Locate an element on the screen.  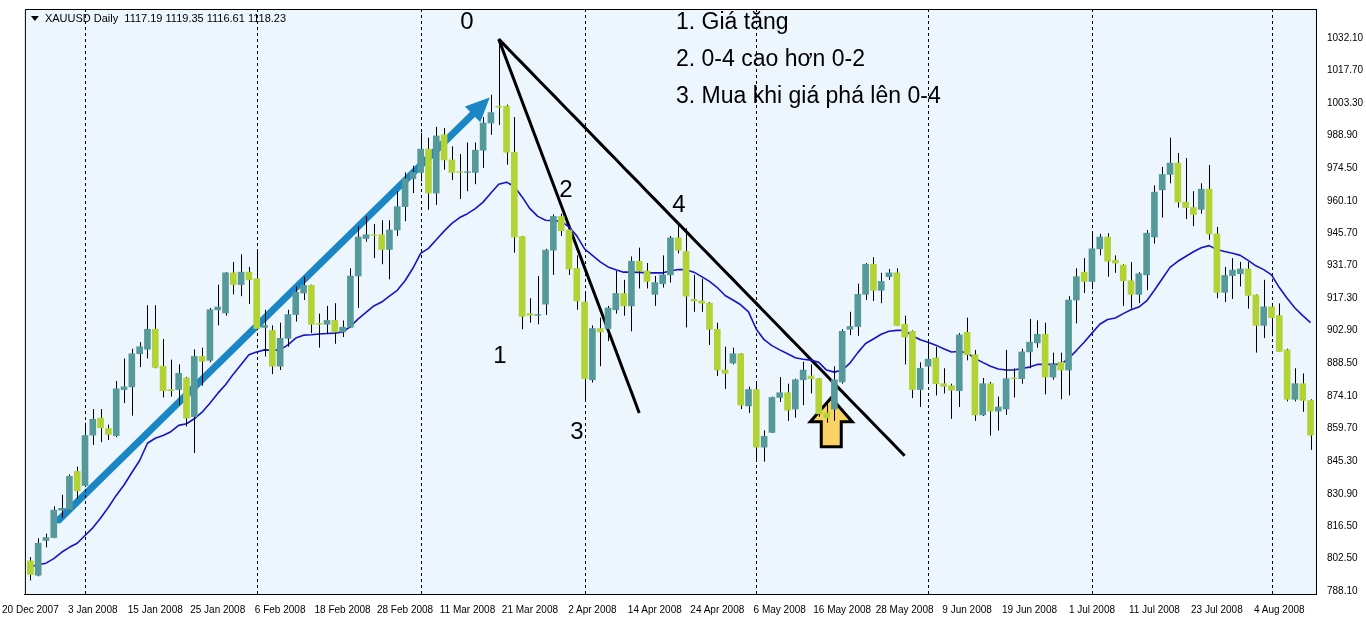
y-tick-label: 974.50 is located at coordinates (1343, 168).